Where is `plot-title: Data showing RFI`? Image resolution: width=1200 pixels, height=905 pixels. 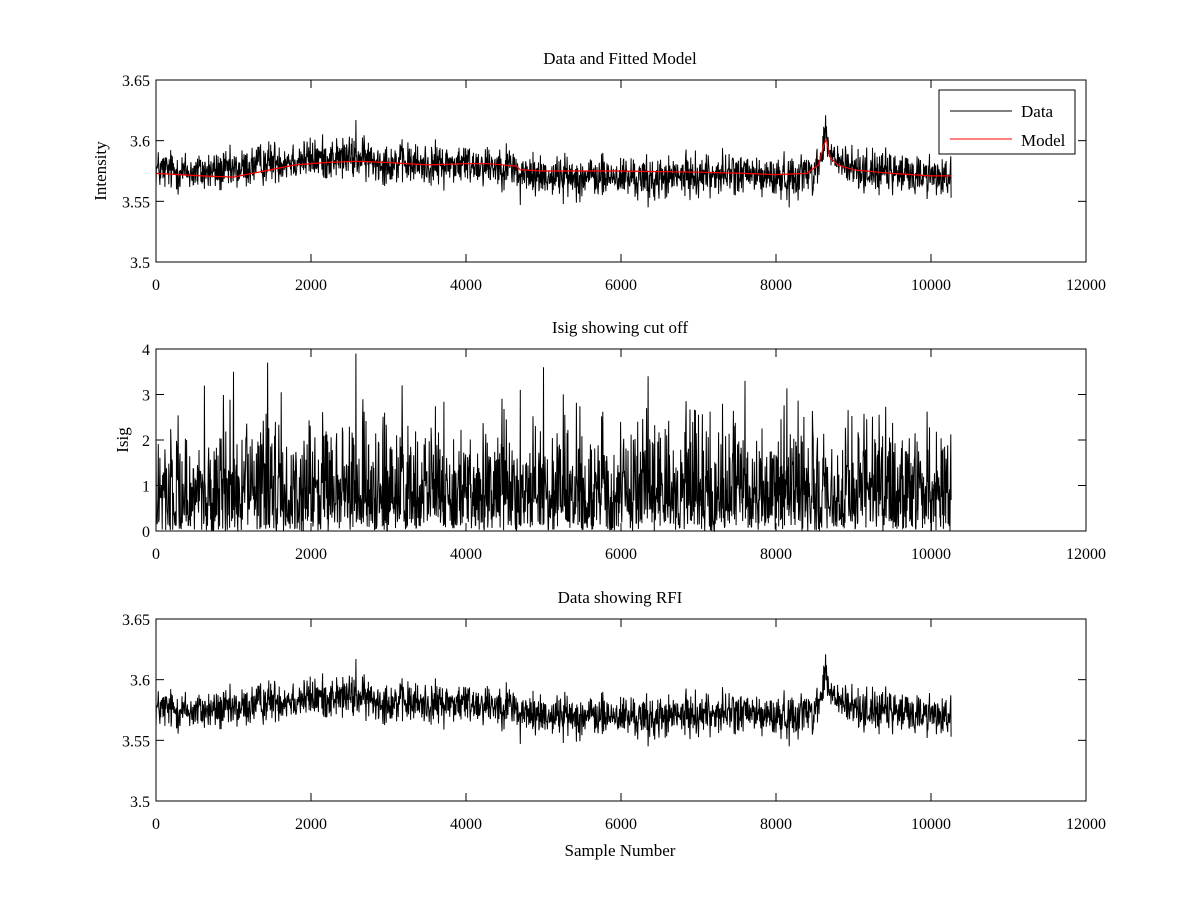 plot-title: Data showing RFI is located at coordinates (620, 597).